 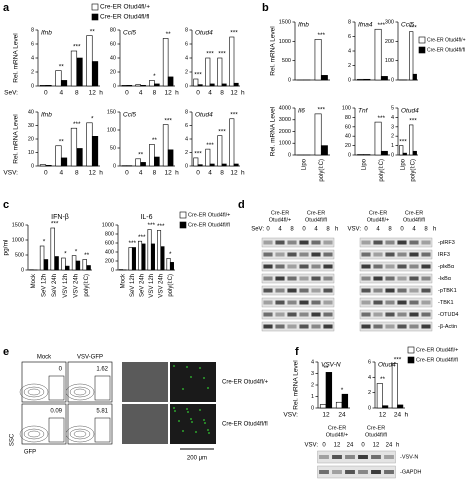 What do you see at coordinates (257, 230) in the screenshot?
I see `blot-treatment: SeV:` at bounding box center [257, 230].